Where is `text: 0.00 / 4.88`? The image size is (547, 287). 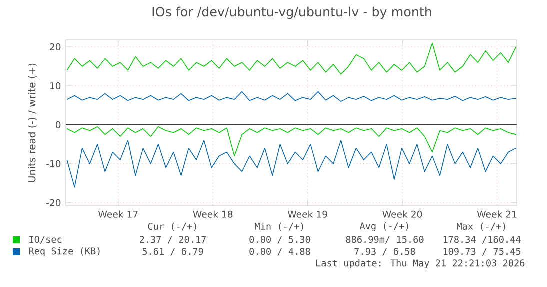 text: 0.00 / 4.88 is located at coordinates (280, 252).